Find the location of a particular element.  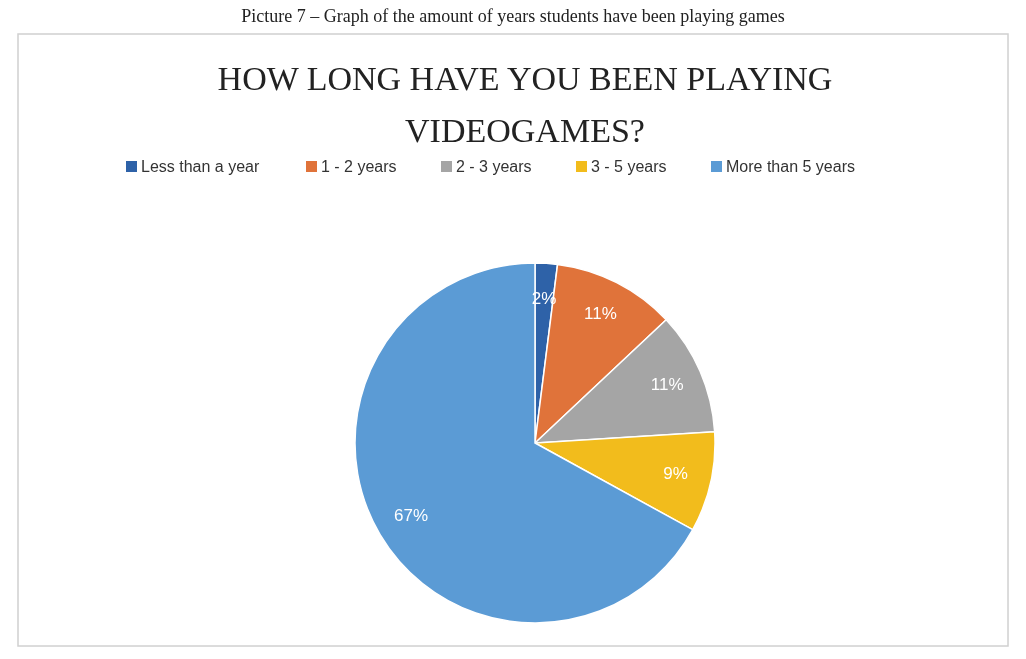

legend-label: 1 - 2 years is located at coordinates (359, 167).